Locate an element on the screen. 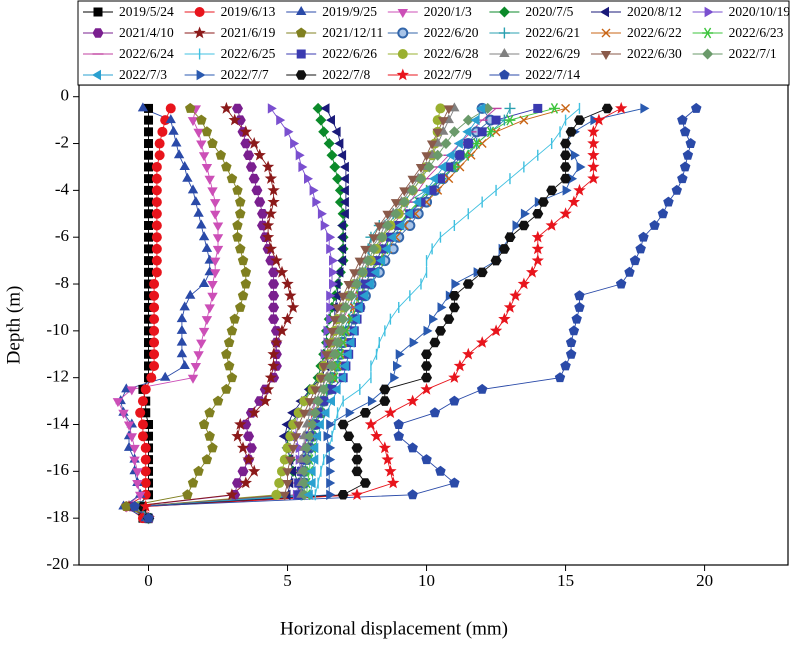  legend-label: 2022/6/25 is located at coordinates (248, 53).